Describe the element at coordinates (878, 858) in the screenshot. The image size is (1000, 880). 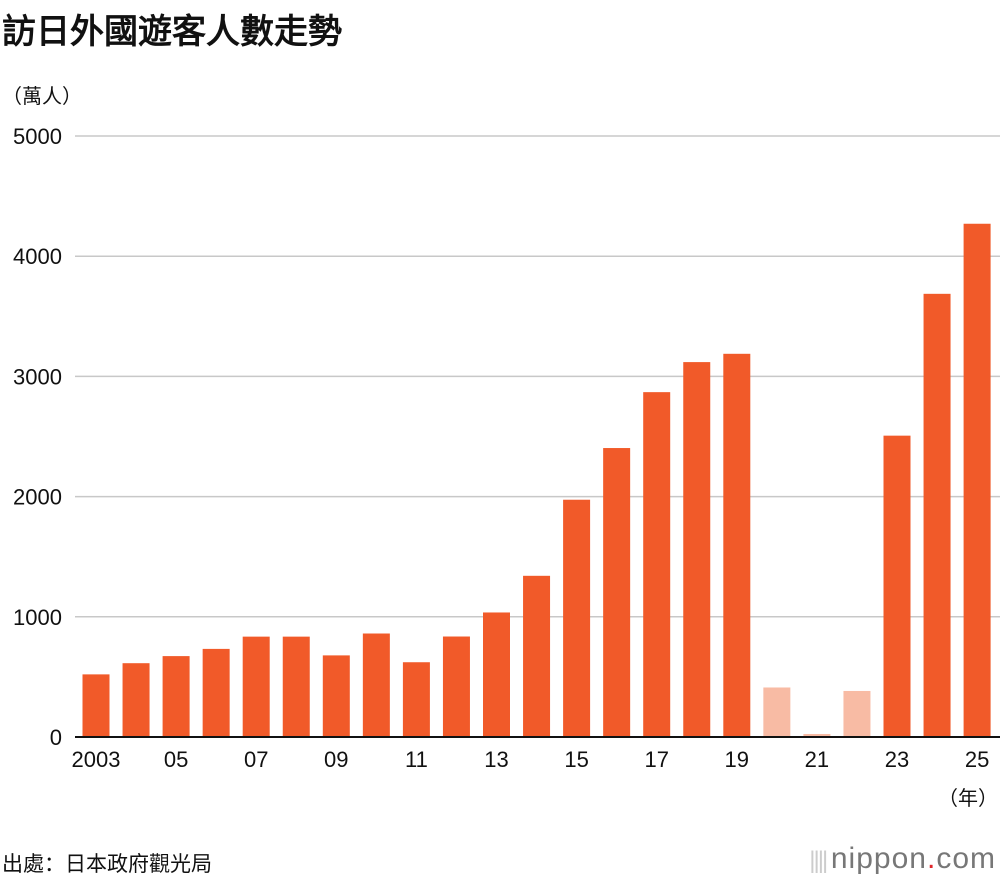
I see `logo-name: nippon` at that location.